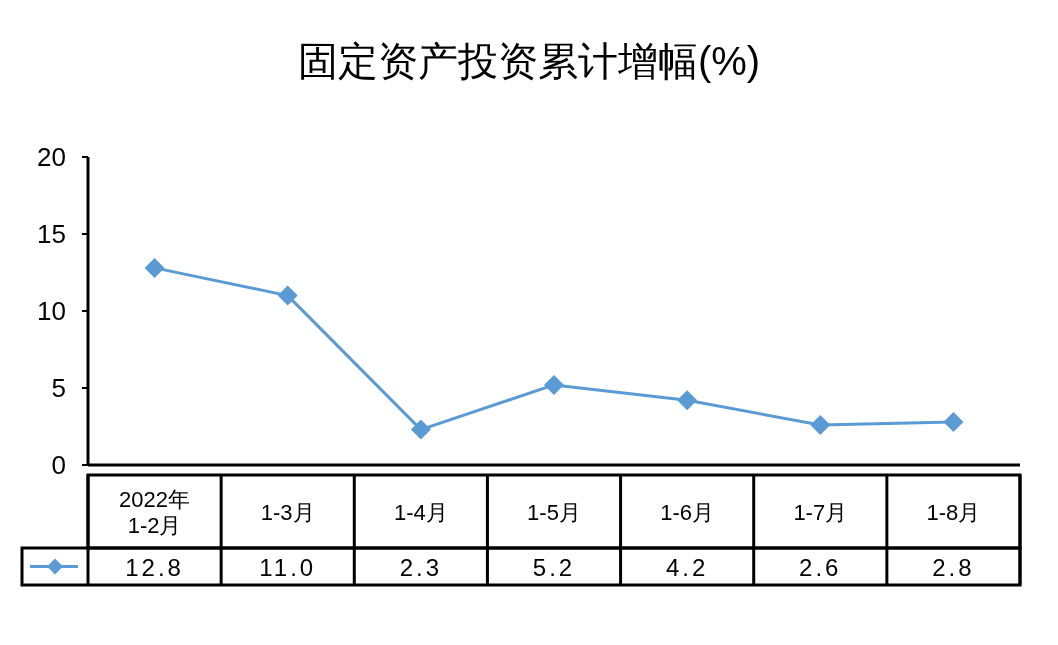  Describe the element at coordinates (687, 567) in the screenshot. I see `data-label: 4.2` at that location.